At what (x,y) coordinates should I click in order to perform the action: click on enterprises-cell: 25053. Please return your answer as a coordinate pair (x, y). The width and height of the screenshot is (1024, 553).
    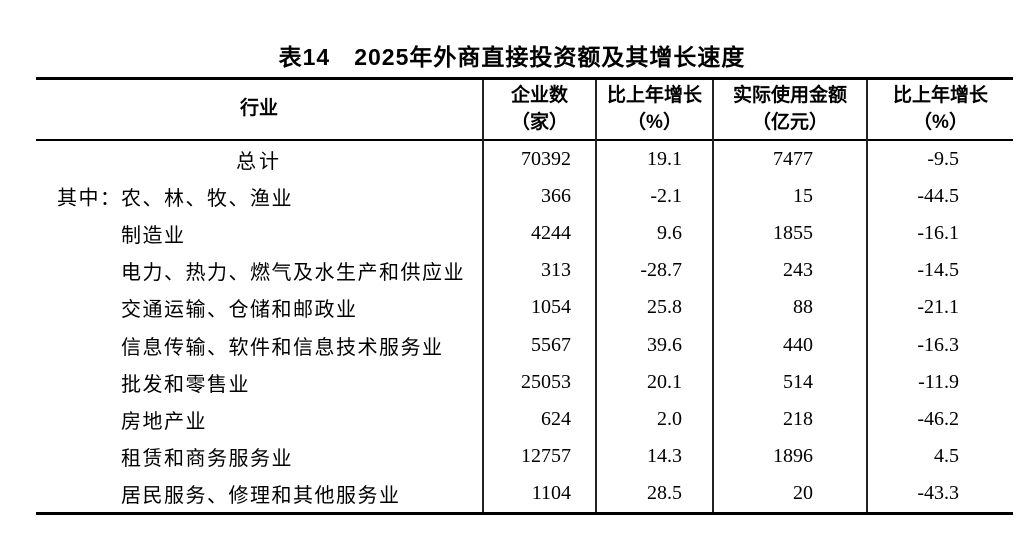
    Looking at the image, I should click on (539, 382).